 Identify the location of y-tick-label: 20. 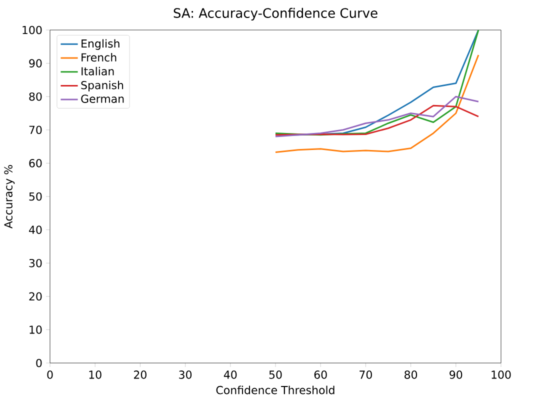
(35, 296).